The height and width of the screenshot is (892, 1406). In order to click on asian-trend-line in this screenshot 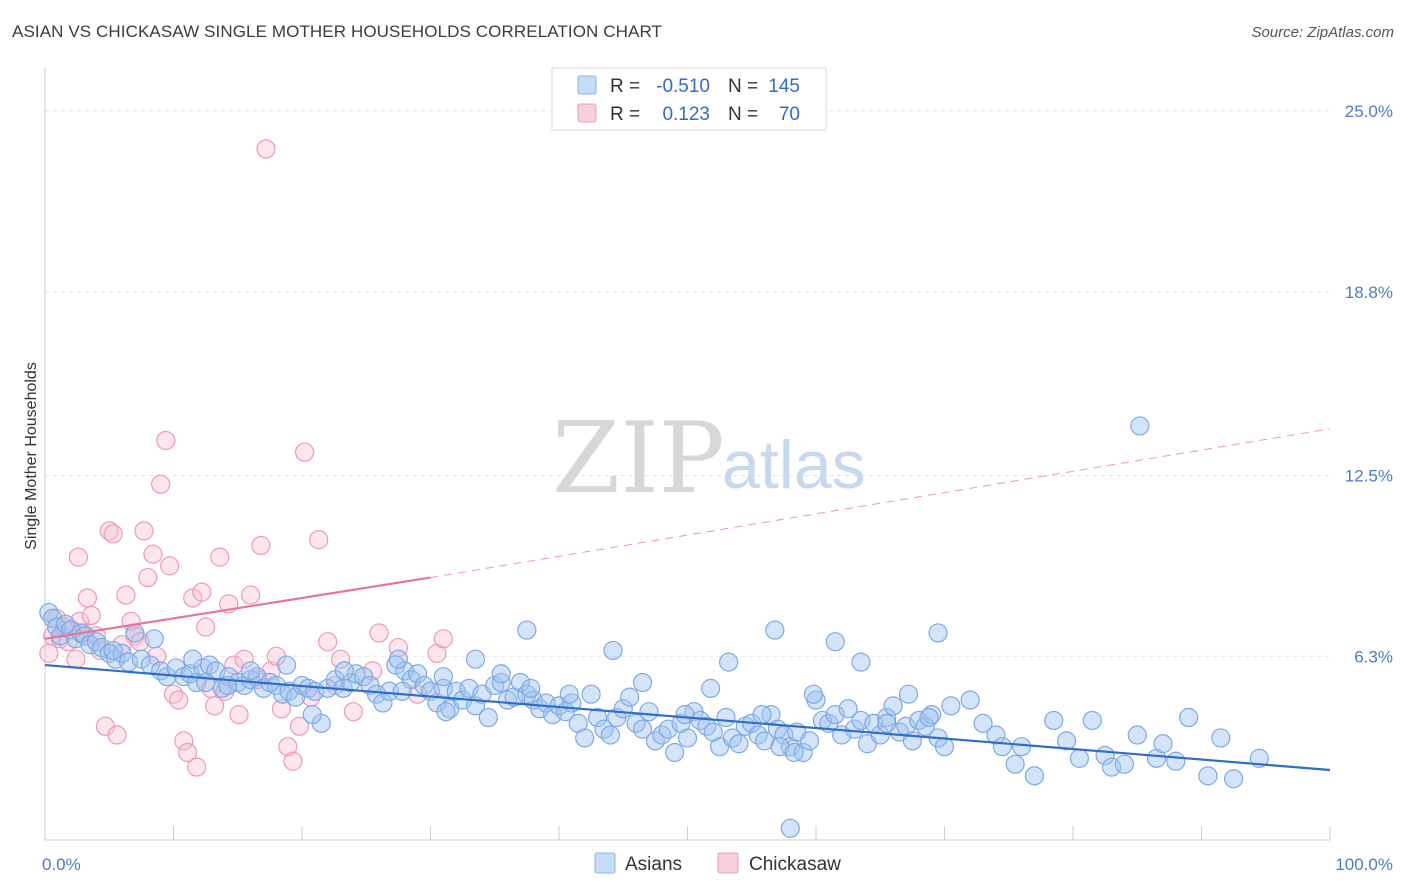, I will do `click(687, 717)`.